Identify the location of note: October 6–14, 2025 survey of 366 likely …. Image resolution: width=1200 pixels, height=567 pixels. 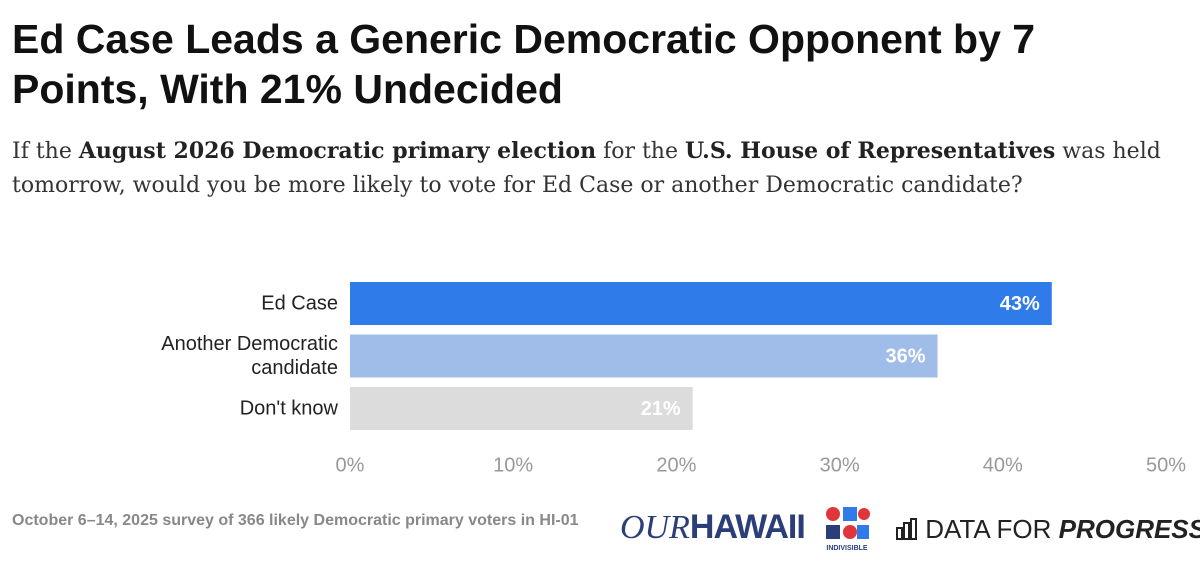
(295, 520).